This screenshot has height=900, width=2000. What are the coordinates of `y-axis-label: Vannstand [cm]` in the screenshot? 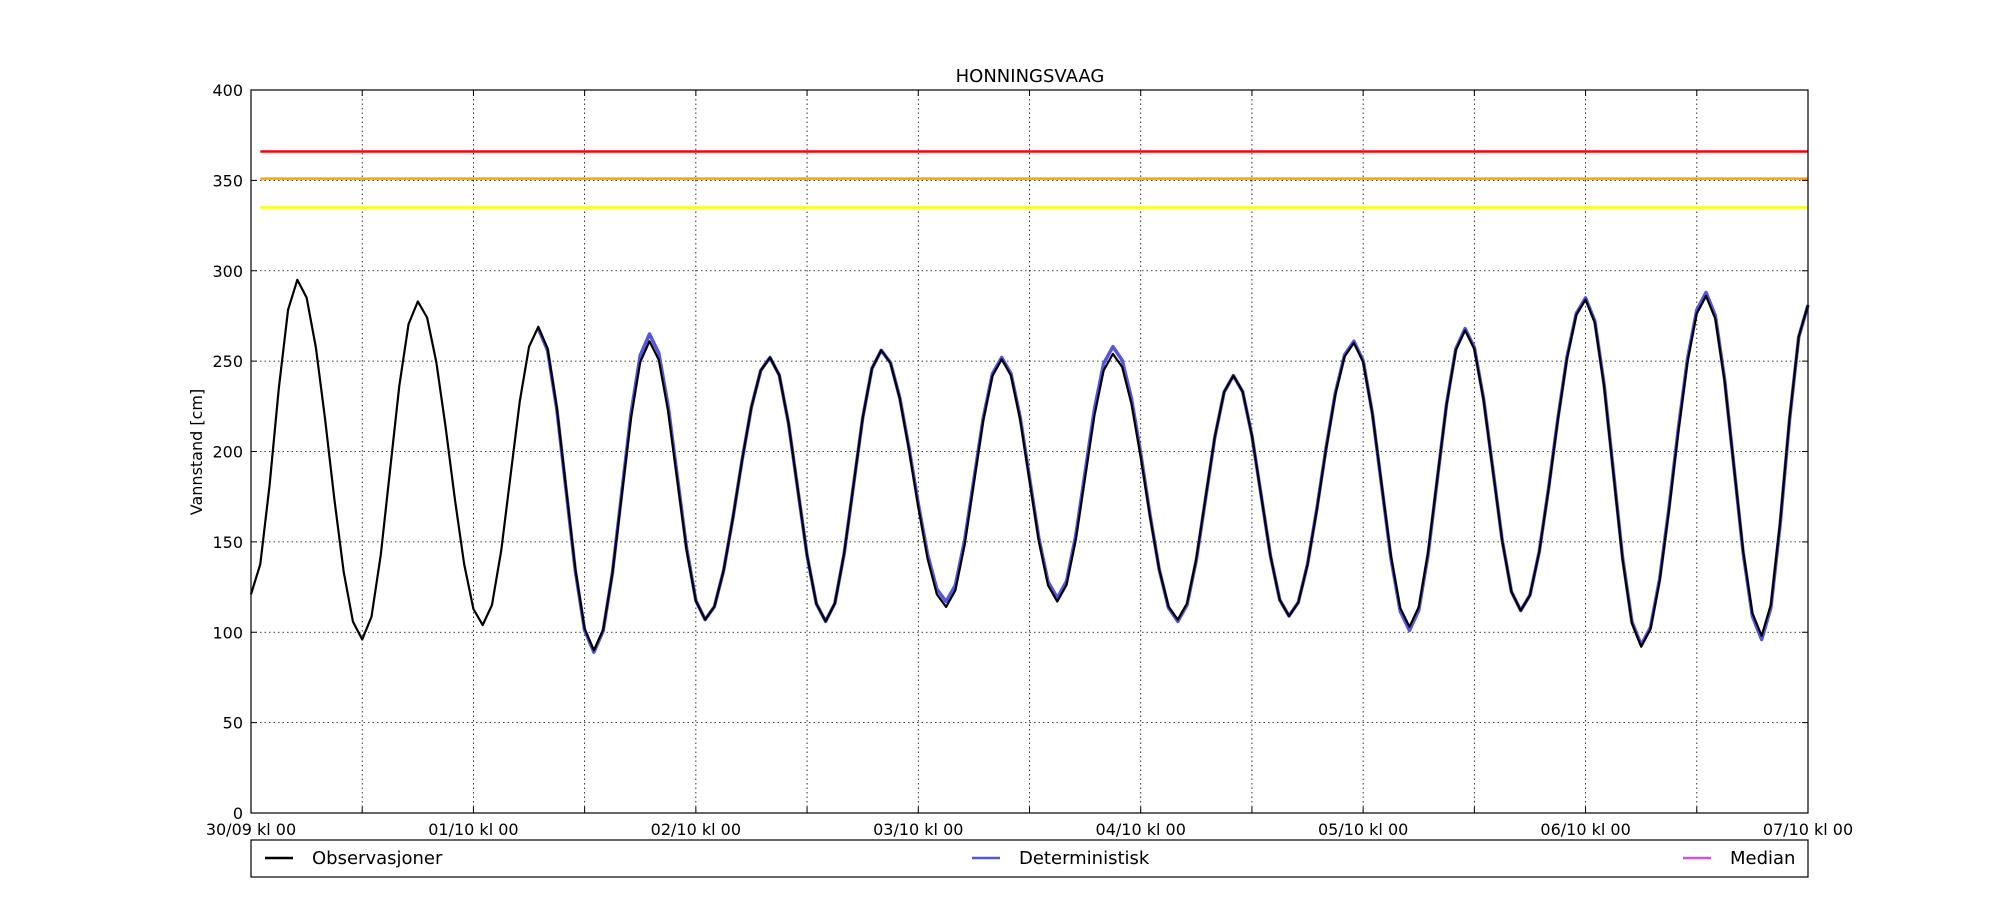 It's located at (196, 452).